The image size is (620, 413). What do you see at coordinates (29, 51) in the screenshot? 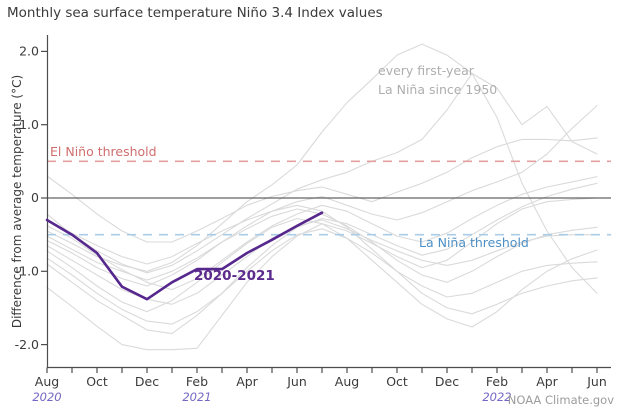
I see `y-tick-label: 2.0` at bounding box center [29, 51].